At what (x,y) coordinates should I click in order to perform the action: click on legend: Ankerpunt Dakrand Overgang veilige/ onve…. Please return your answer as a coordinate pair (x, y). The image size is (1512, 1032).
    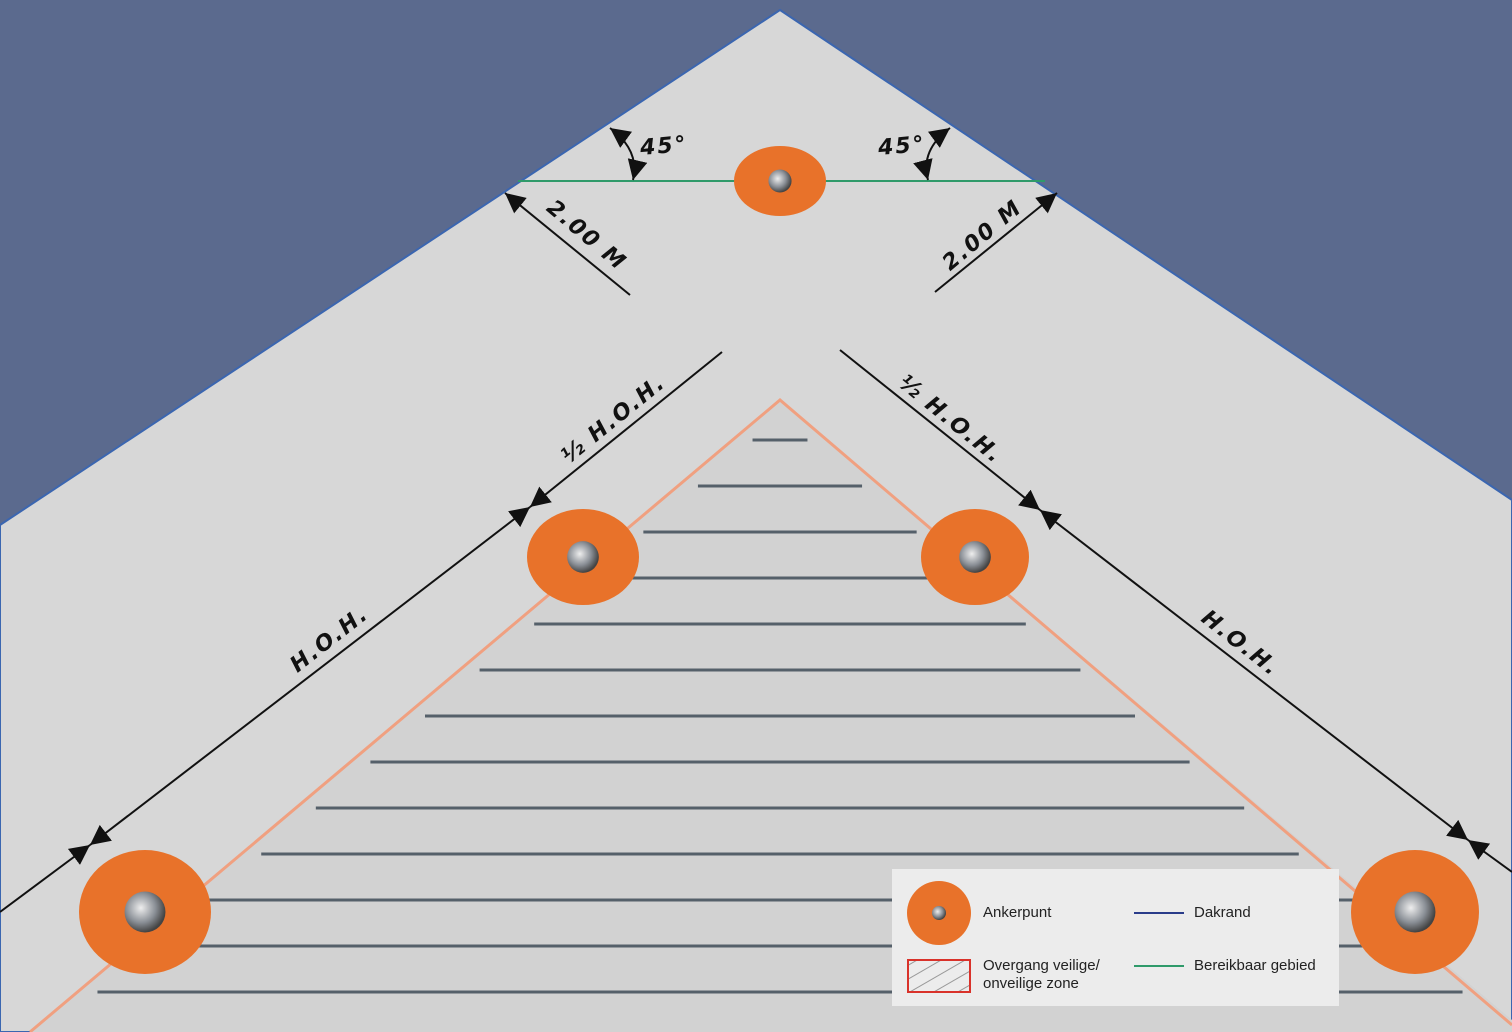
    Looking at the image, I should click on (1115, 937).